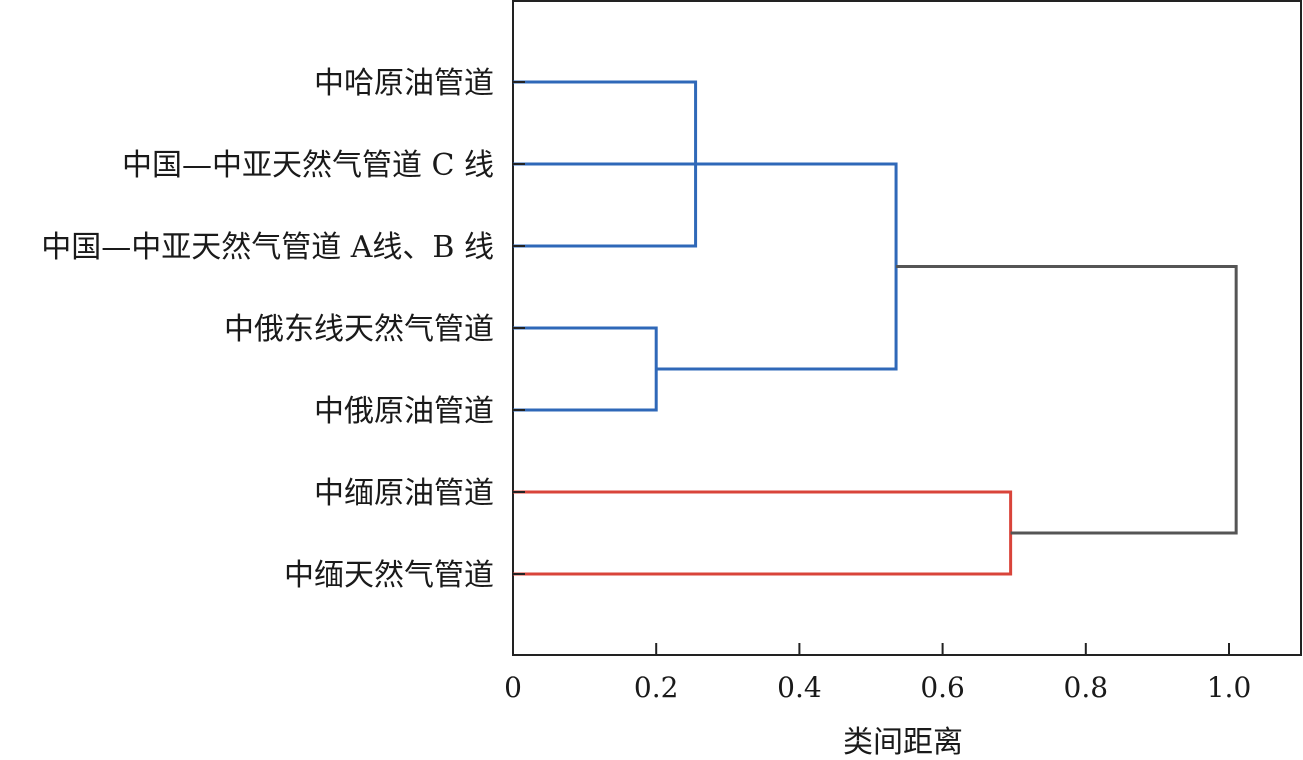 The height and width of the screenshot is (760, 1303). Describe the element at coordinates (656, 687) in the screenshot. I see `x-tick-label: 0.2` at that location.